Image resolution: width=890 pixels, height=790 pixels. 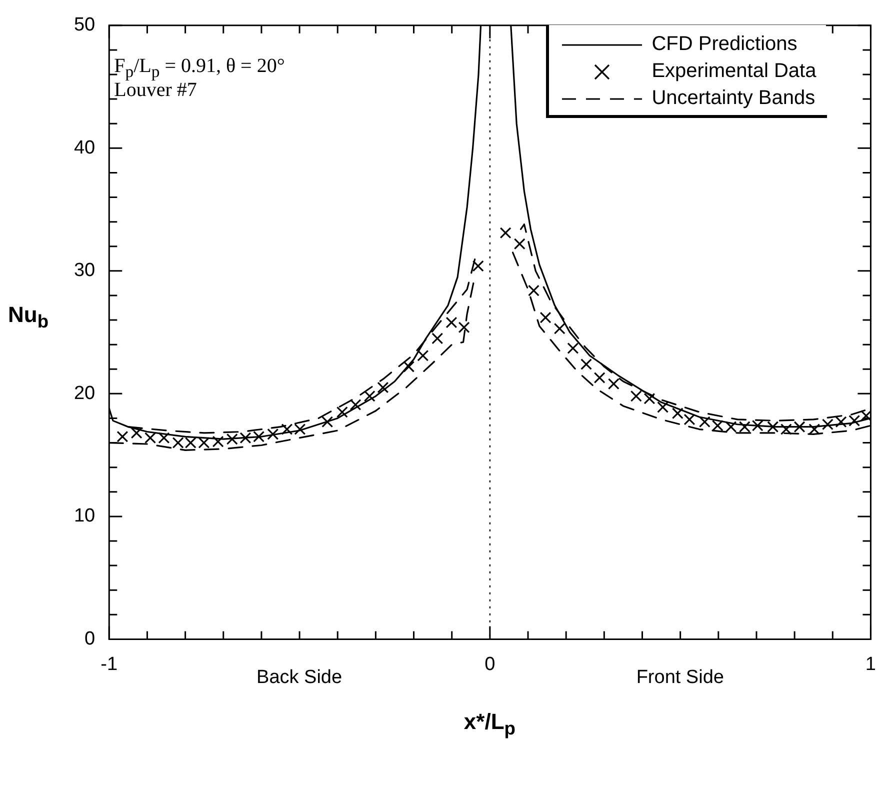 I want to click on y-tick-label: 10, so click(x=85, y=516).